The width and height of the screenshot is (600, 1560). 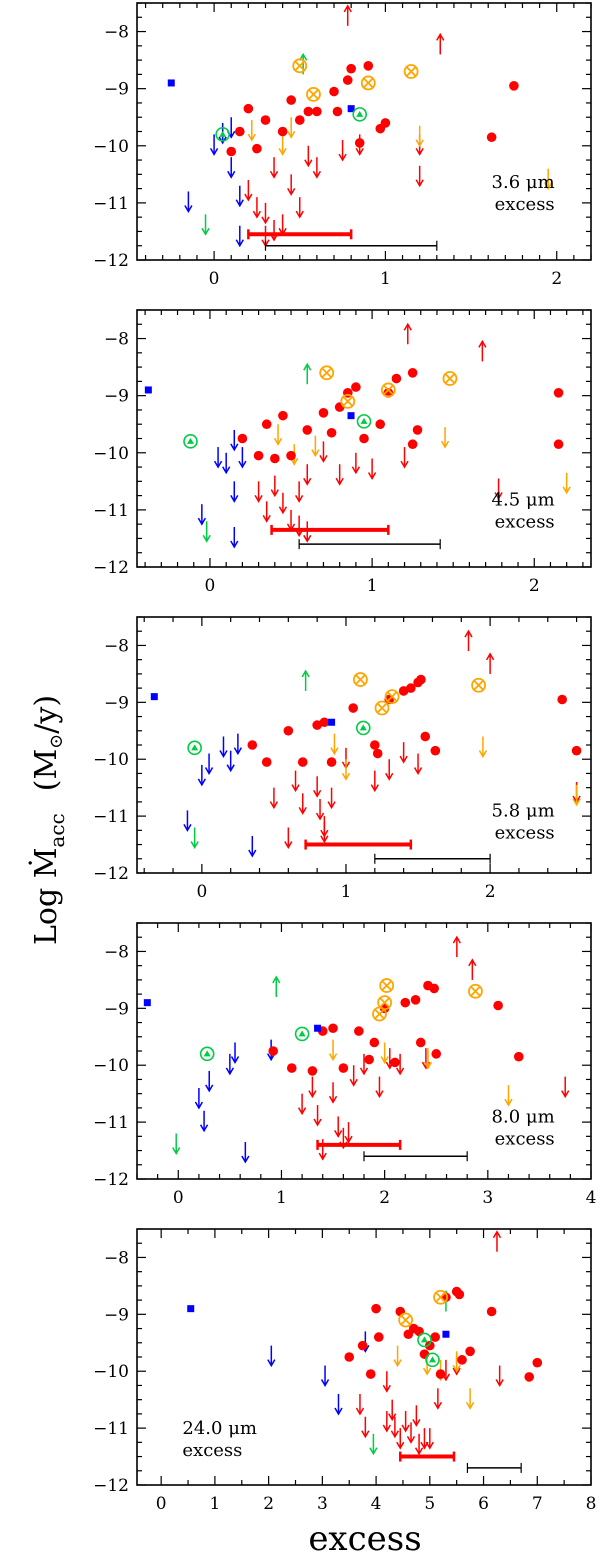 I want to click on green-upper-limit-arrow, so click(x=194, y=845).